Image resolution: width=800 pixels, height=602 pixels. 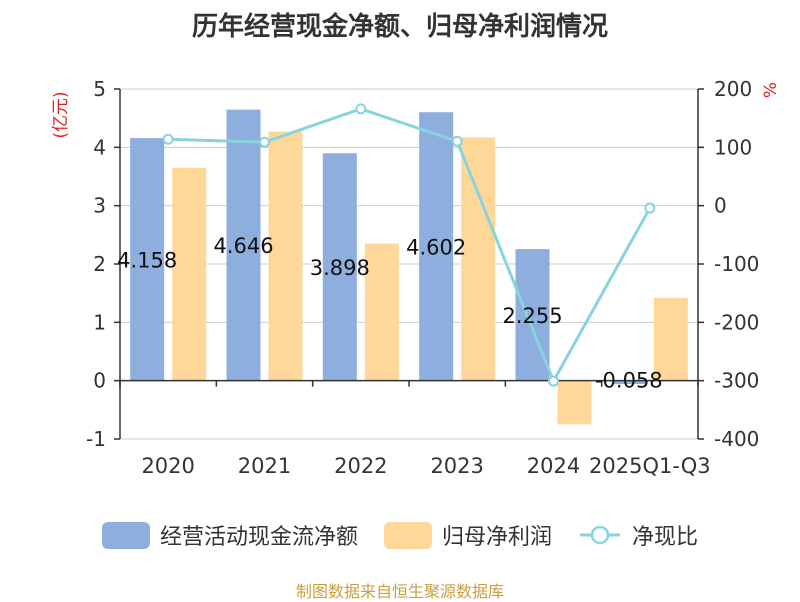 What do you see at coordinates (125, 535) in the screenshot?
I see `legend-swatch-cashflow` at bounding box center [125, 535].